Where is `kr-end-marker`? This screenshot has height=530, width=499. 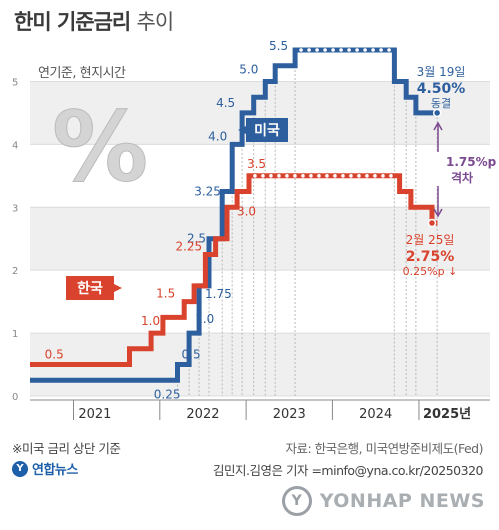
kr-end-marker is located at coordinates (432, 223).